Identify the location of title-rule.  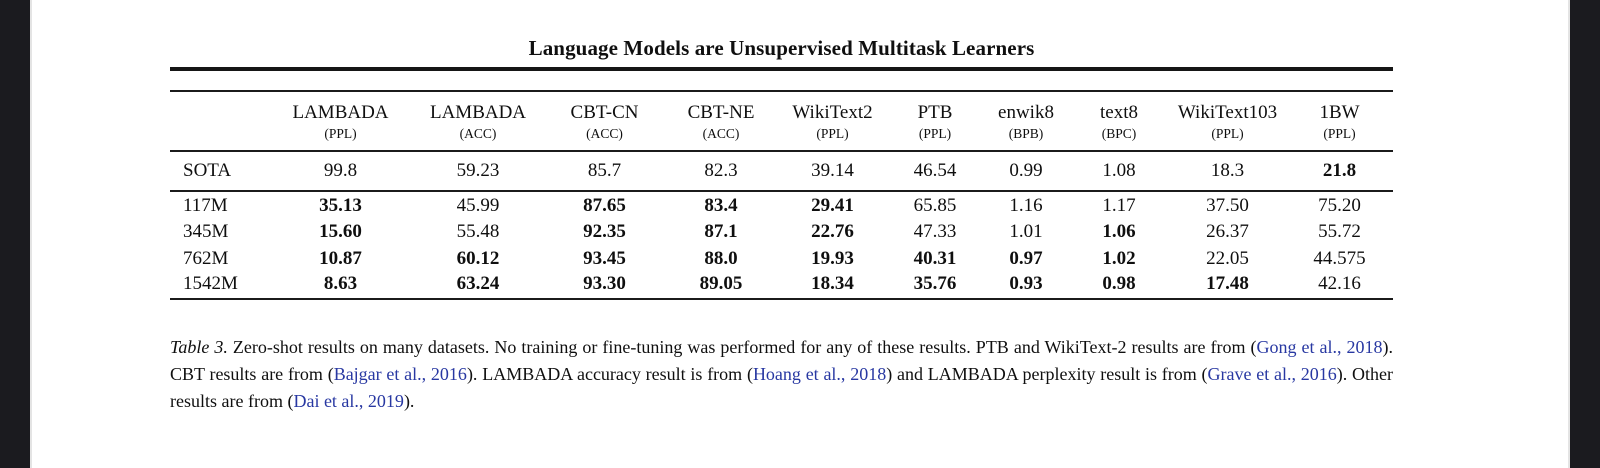
(781, 69).